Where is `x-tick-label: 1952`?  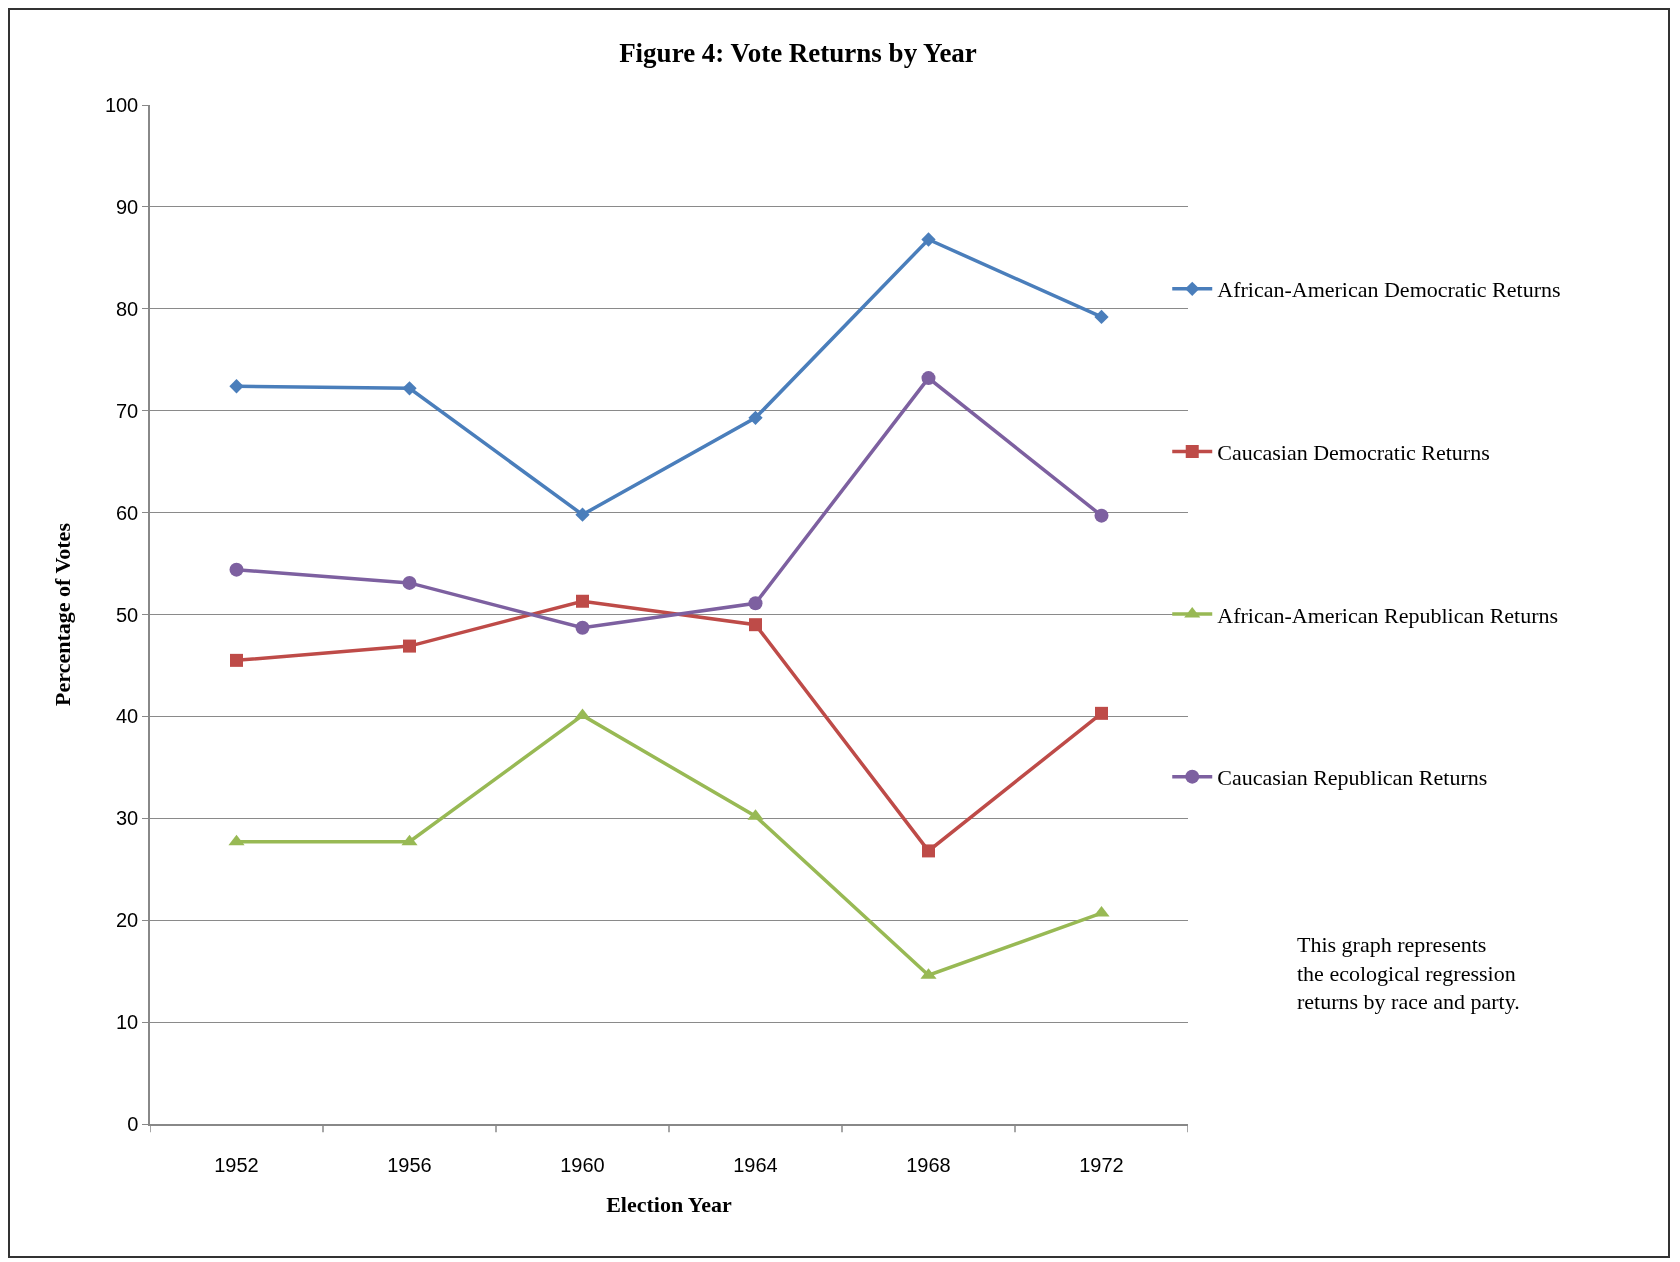
x-tick-label: 1952 is located at coordinates (236, 1164).